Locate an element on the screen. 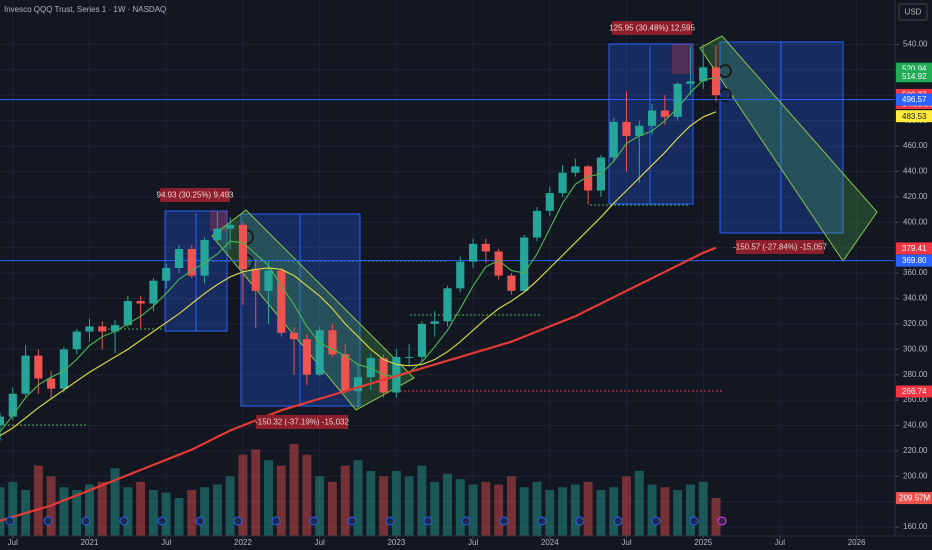 The width and height of the screenshot is (932, 550). price-badge-label: 496.57 is located at coordinates (914, 99).